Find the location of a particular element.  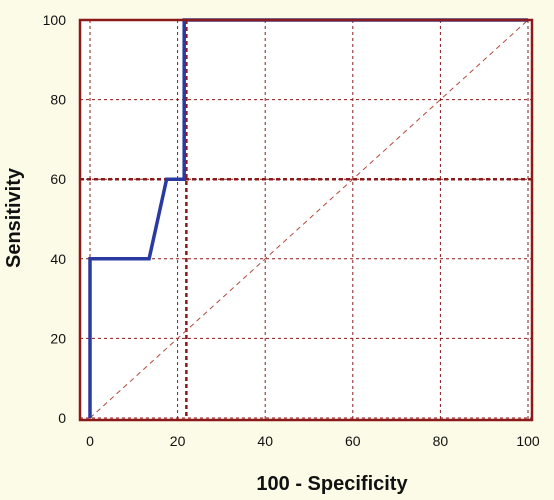

y-tick-label: 60 is located at coordinates (58, 179).